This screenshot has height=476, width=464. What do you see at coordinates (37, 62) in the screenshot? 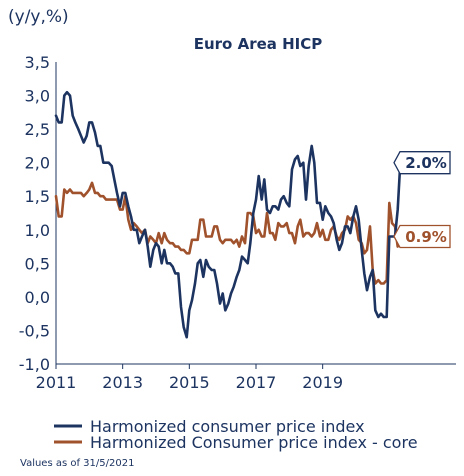
I see `y-tick-label: 3,5` at bounding box center [37, 62].